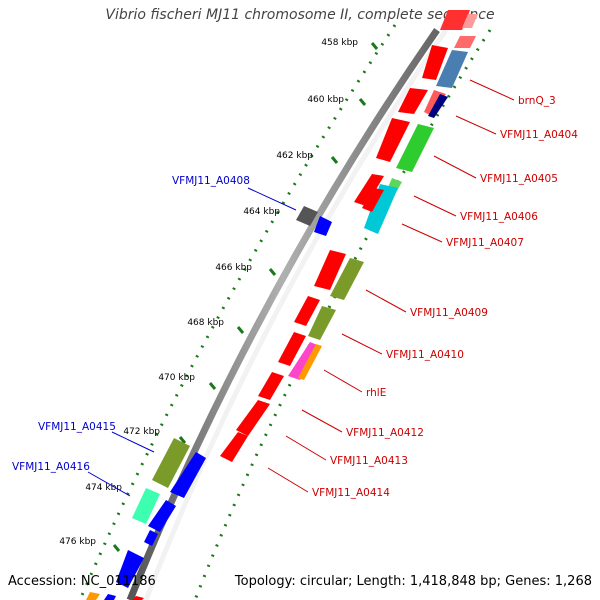 The width and height of the screenshot is (600, 600). I want to click on gene-label: VFMJ11_A0408, so click(211, 181).